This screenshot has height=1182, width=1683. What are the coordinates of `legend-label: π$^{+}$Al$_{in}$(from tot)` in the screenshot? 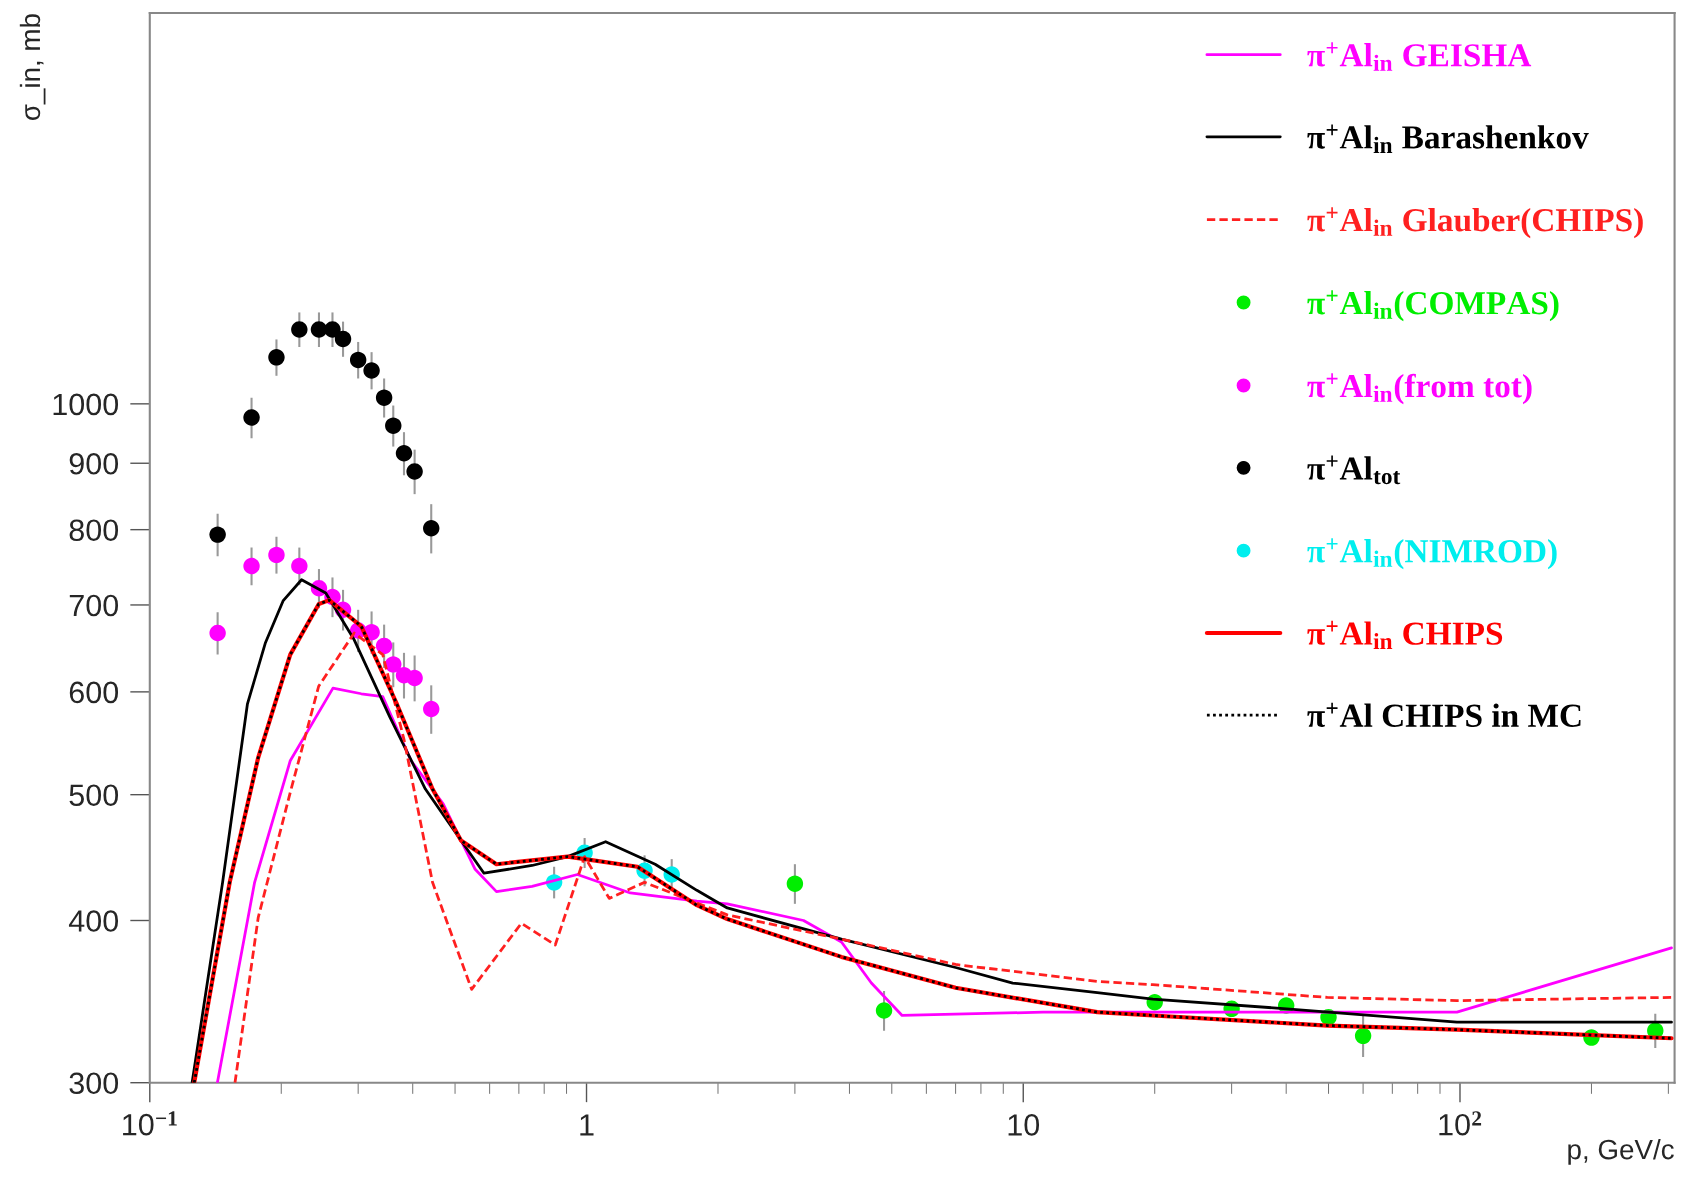 It's located at (1419, 389).